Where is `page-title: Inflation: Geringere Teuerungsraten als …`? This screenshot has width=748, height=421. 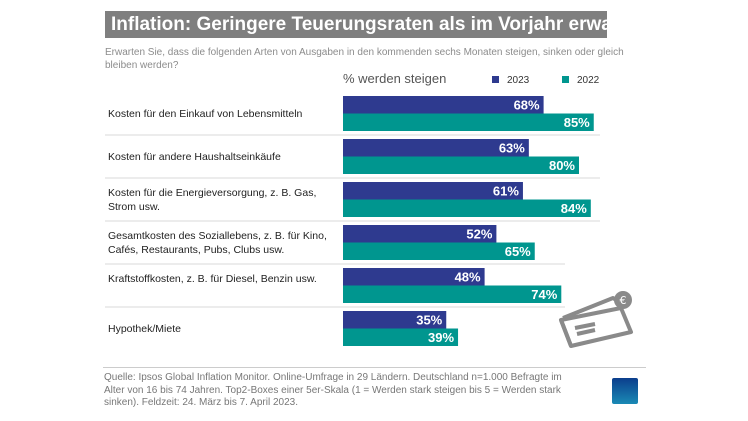
page-title: Inflation: Geringere Teuerungsraten als … is located at coordinates (373, 24).